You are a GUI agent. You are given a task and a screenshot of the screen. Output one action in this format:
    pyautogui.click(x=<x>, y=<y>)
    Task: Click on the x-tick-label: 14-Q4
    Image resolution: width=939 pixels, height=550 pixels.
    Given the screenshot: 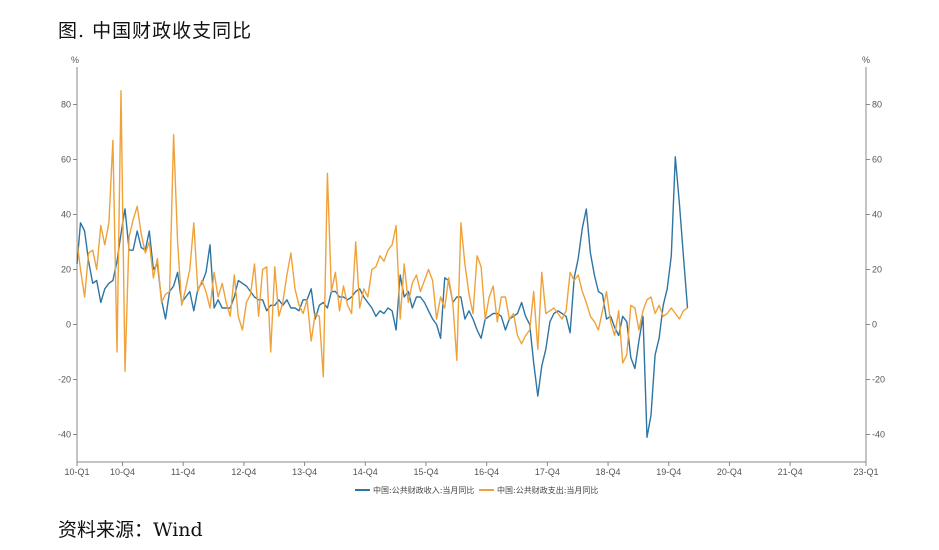 What is the action you would take?
    pyautogui.click(x=365, y=472)
    